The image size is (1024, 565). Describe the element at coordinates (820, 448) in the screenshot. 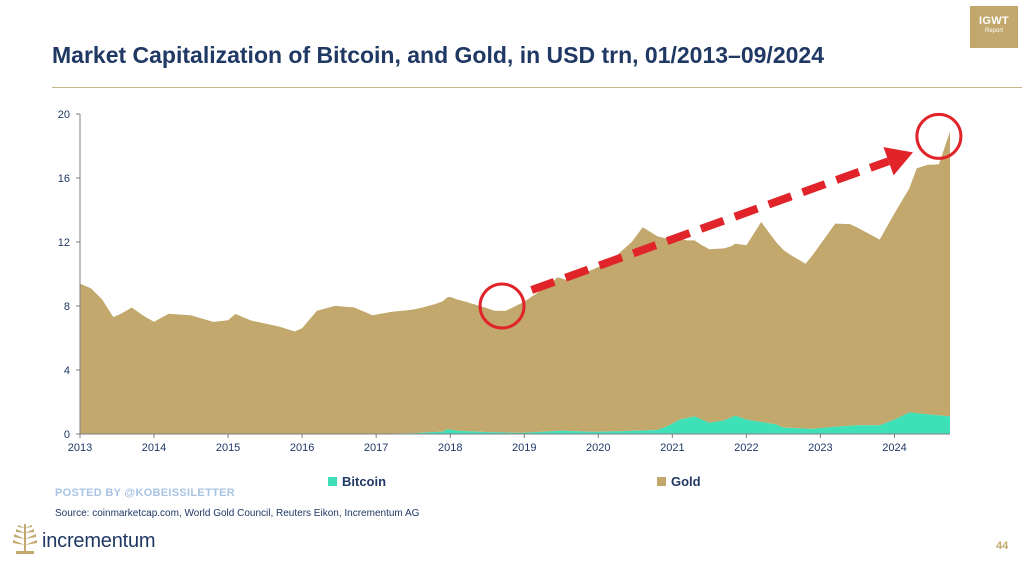

I see `x-tick-label: 2023` at that location.